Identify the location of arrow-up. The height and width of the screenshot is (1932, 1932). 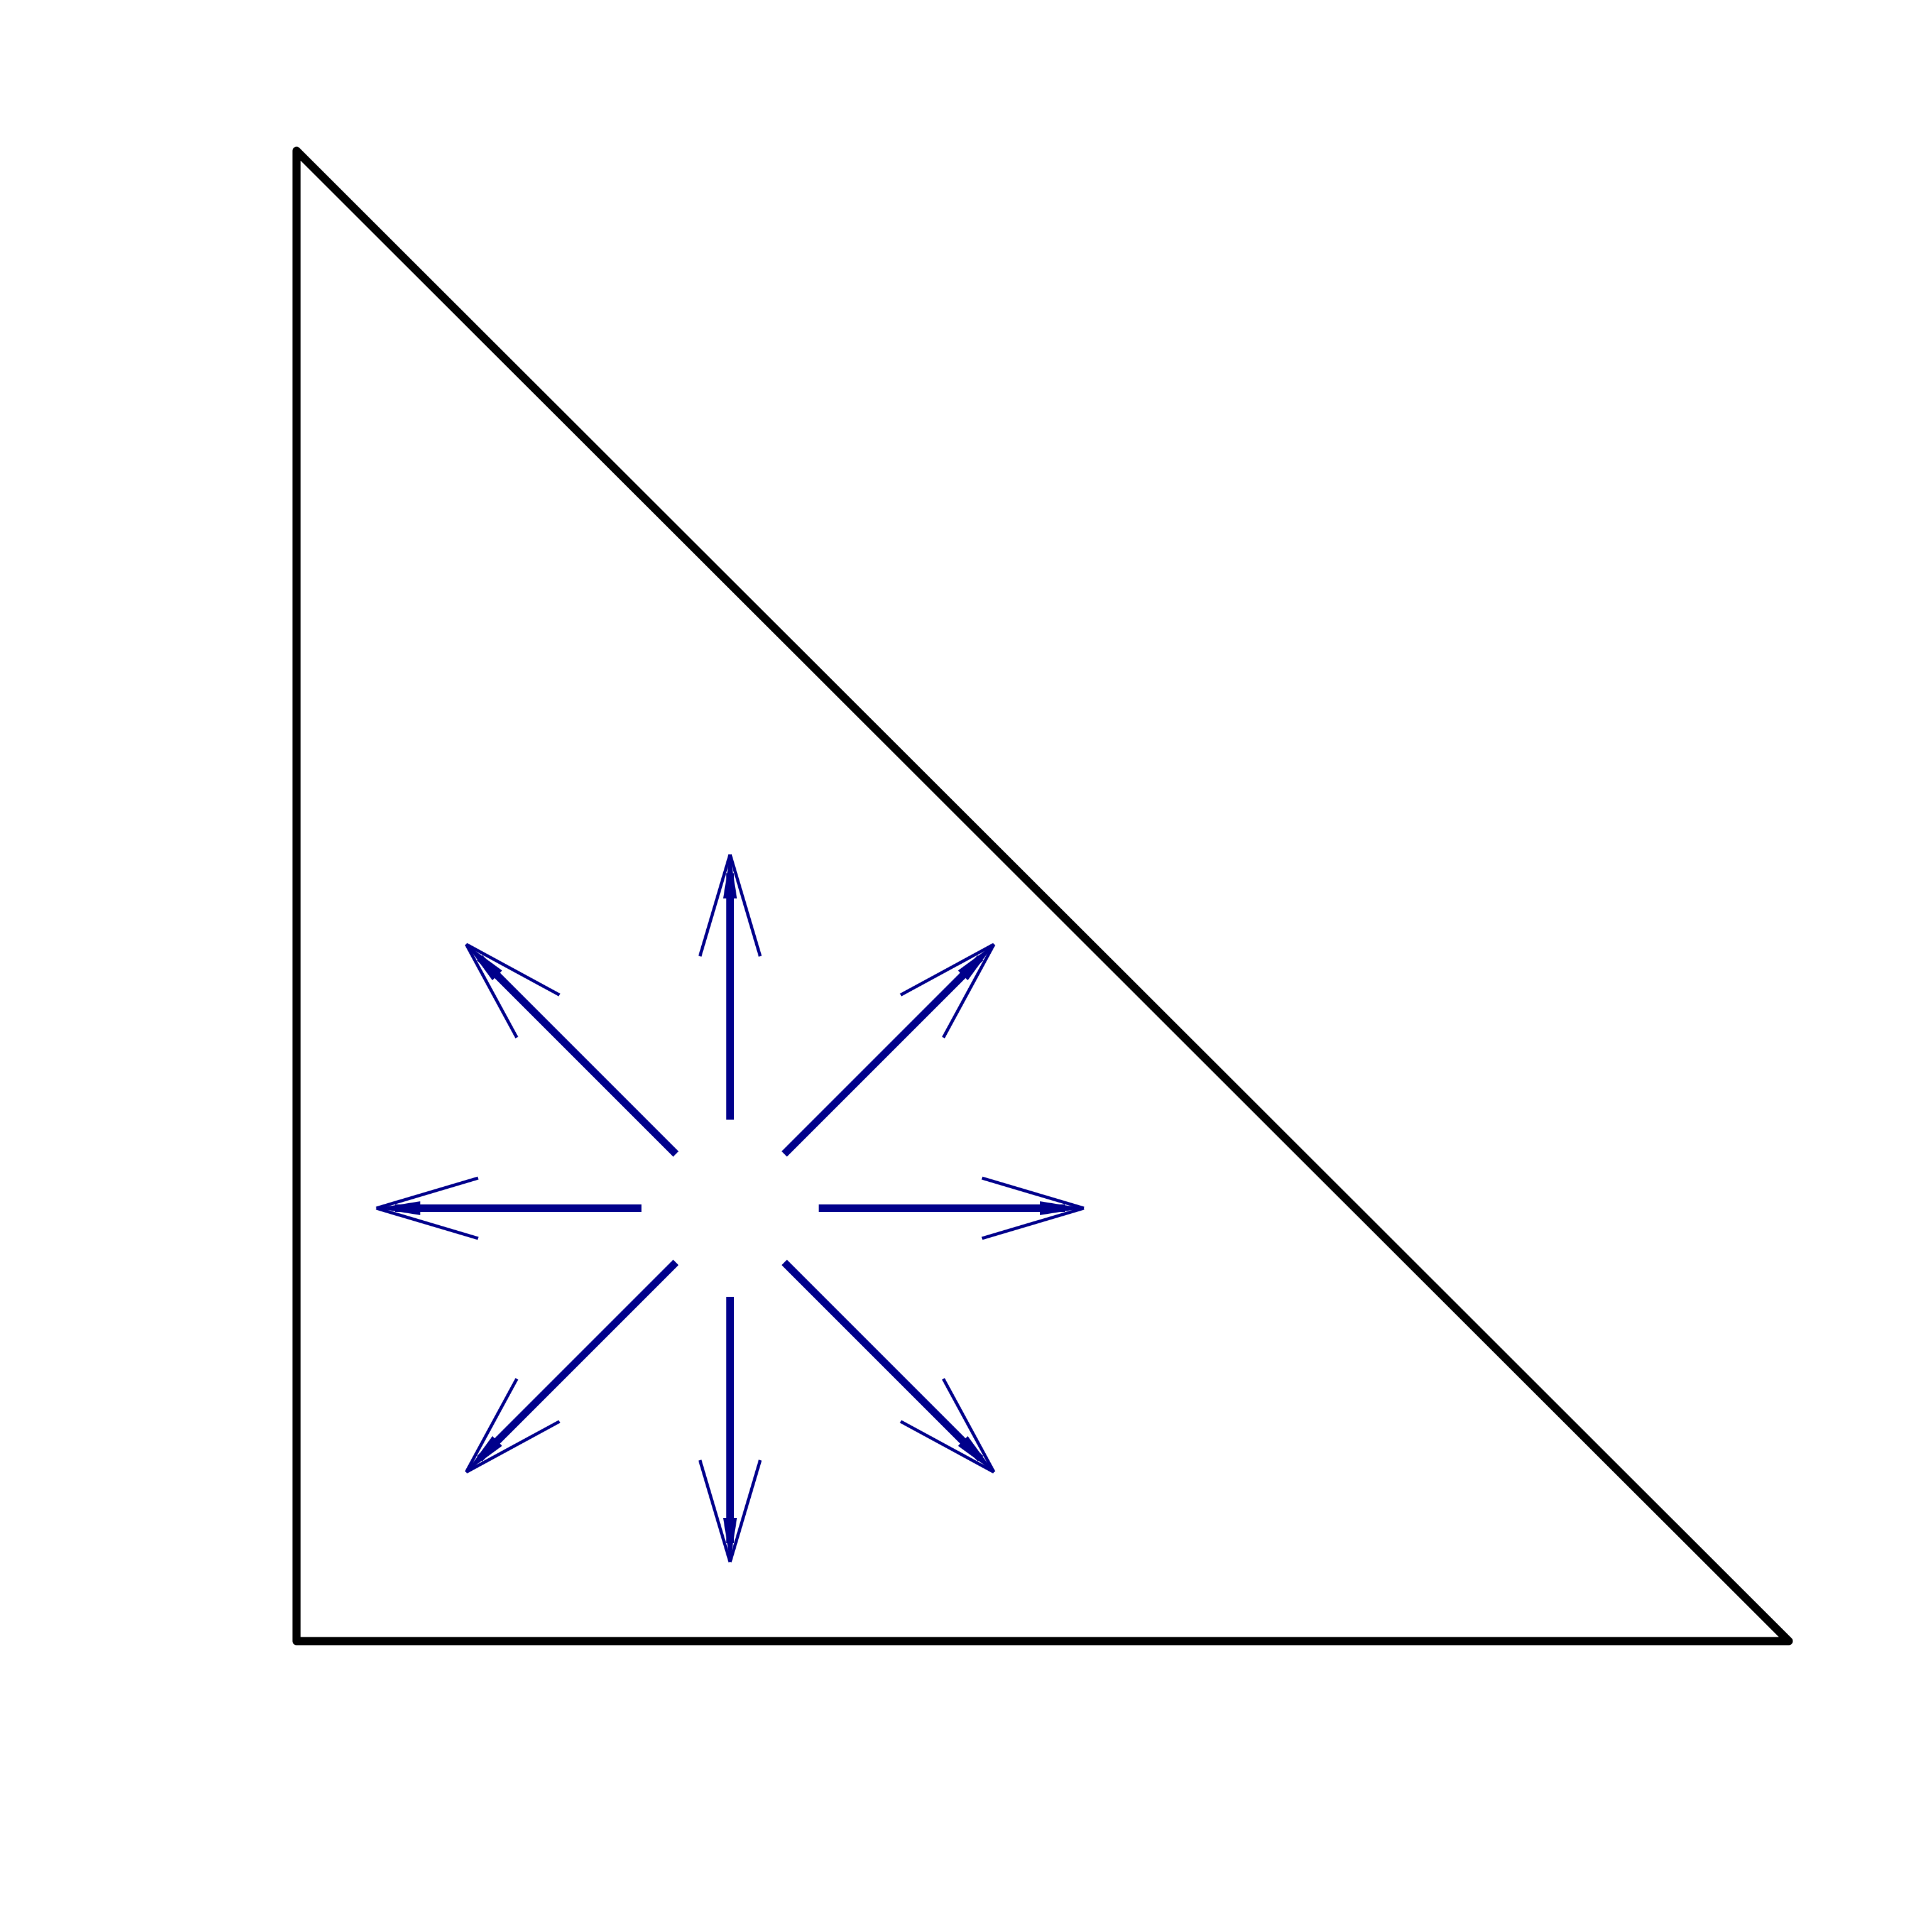
(730, 987).